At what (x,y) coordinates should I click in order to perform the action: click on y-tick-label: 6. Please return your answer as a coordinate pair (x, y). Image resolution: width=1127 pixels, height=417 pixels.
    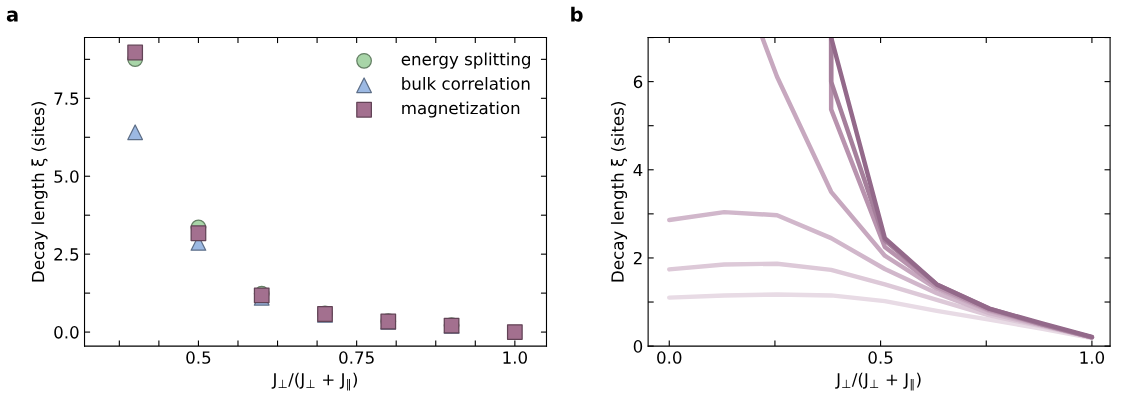
    Looking at the image, I should click on (638, 82).